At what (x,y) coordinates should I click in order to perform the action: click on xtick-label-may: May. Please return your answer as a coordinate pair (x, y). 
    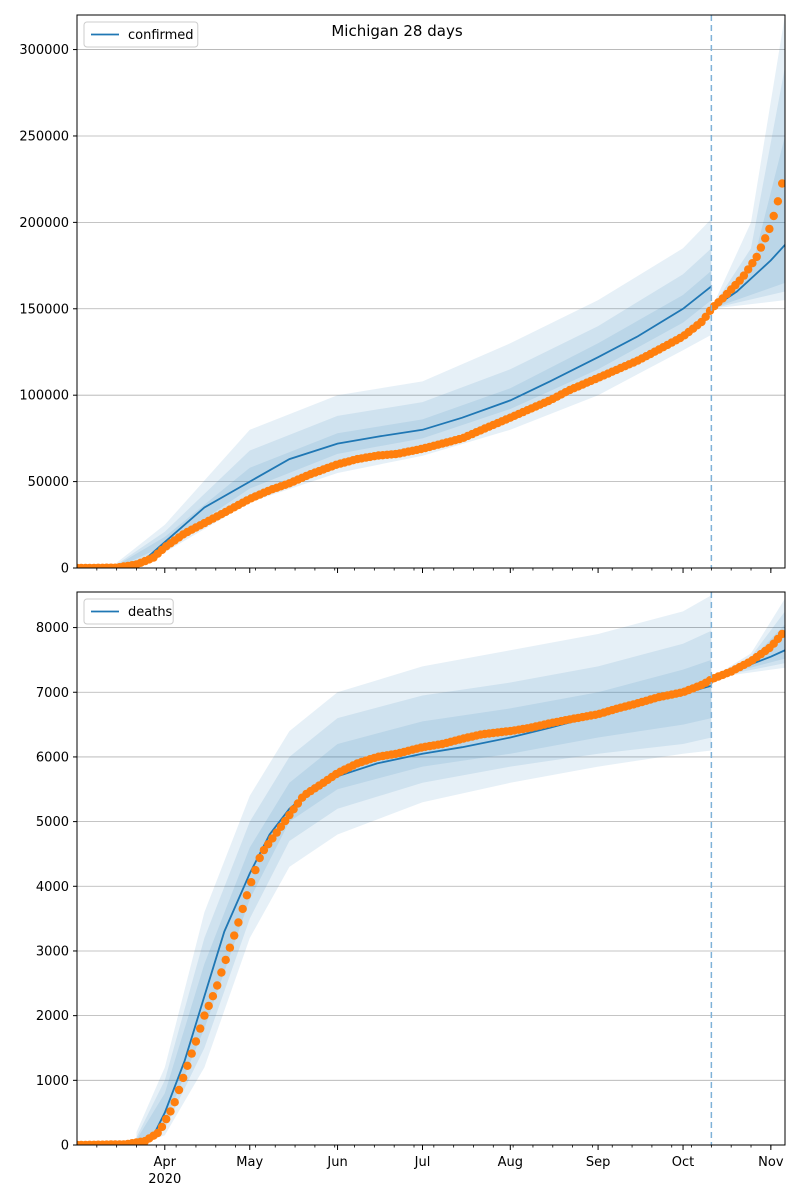
    Looking at the image, I should click on (249, 1162).